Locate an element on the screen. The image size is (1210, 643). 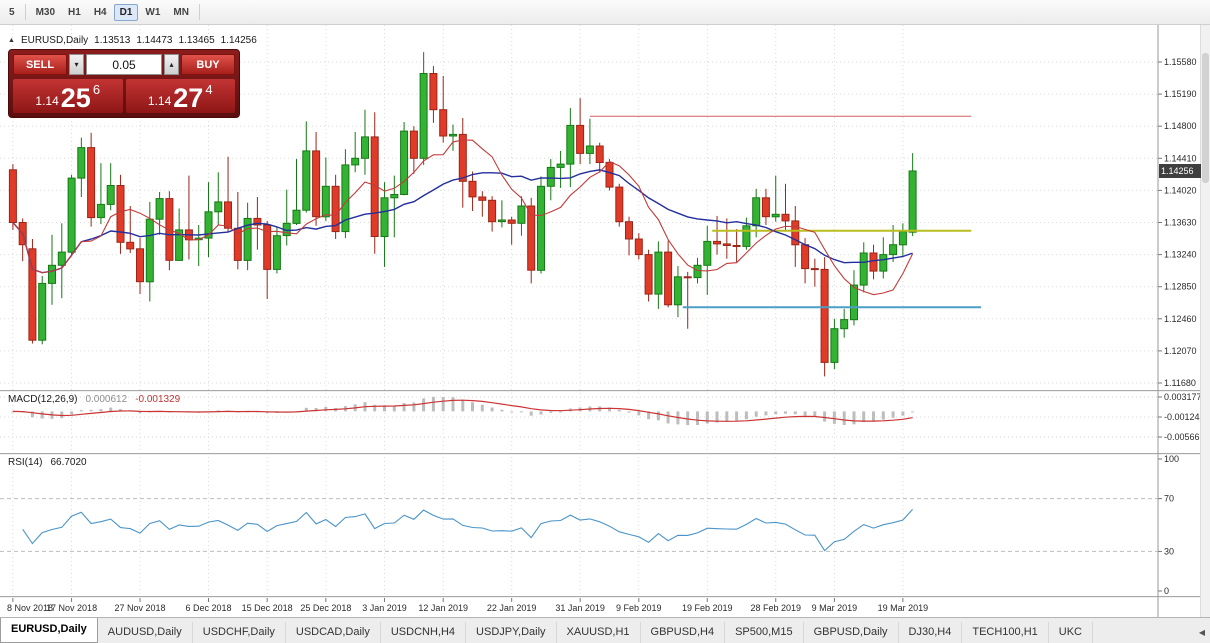
chart-tab-USDCAD-Daily: USDCAD,Daily is located at coordinates (333, 632).